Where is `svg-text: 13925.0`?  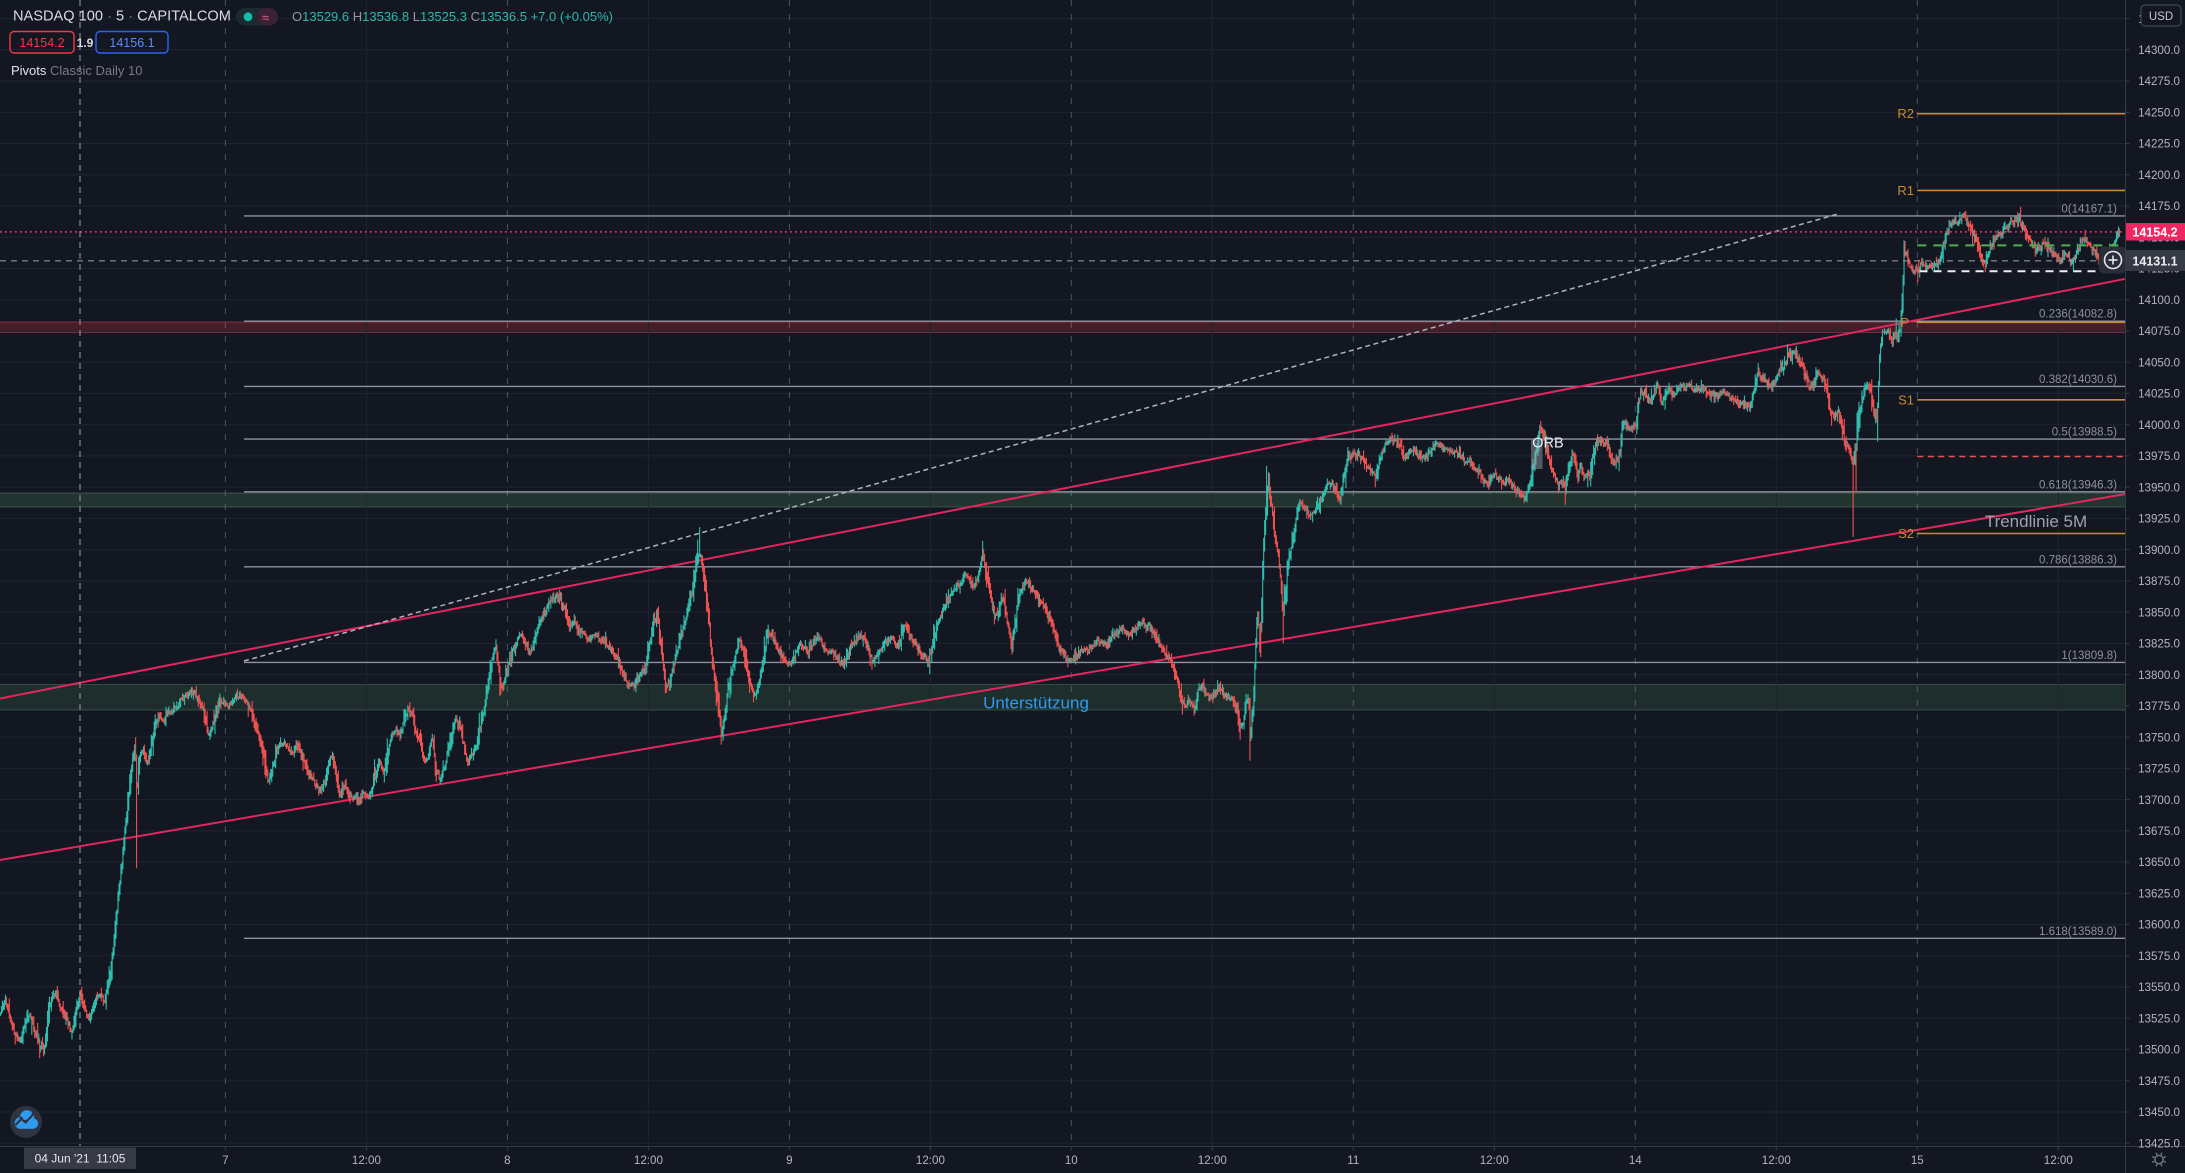
svg-text: 13925.0 is located at coordinates (2159, 519).